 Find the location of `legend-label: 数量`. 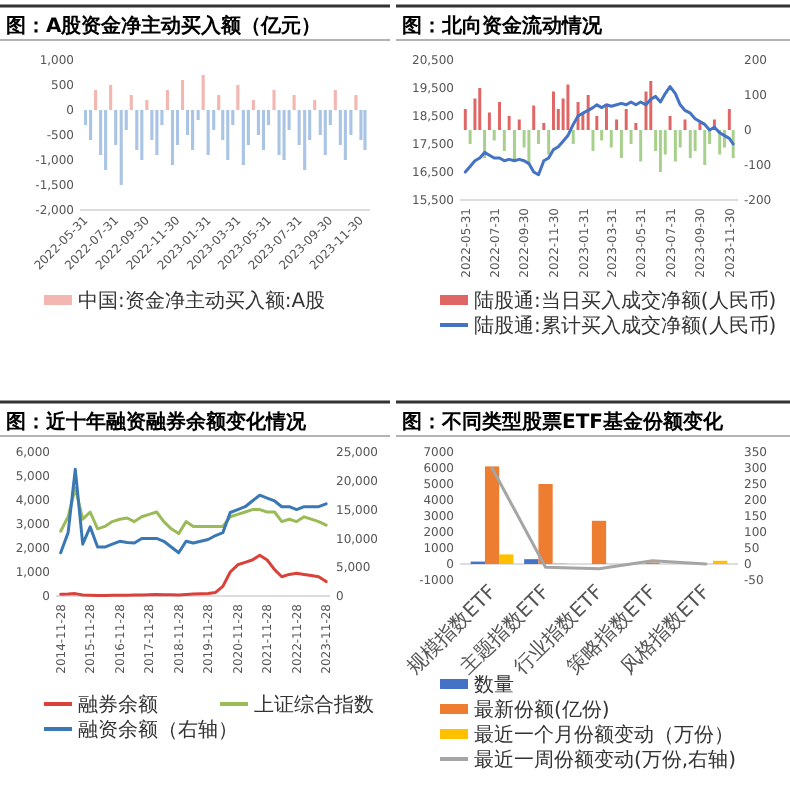

legend-label: 数量 is located at coordinates (494, 686).